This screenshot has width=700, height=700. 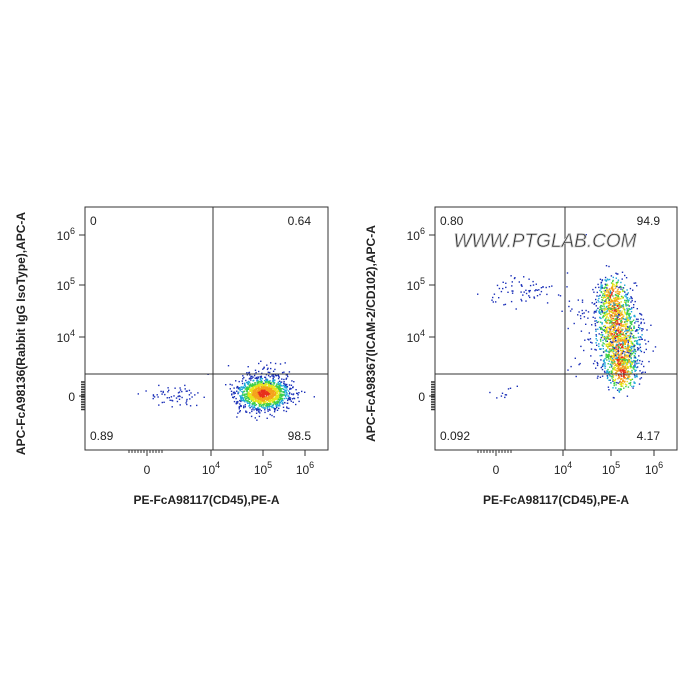 What do you see at coordinates (414, 338) in the screenshot?
I see `tick-base: 10` at bounding box center [414, 338].